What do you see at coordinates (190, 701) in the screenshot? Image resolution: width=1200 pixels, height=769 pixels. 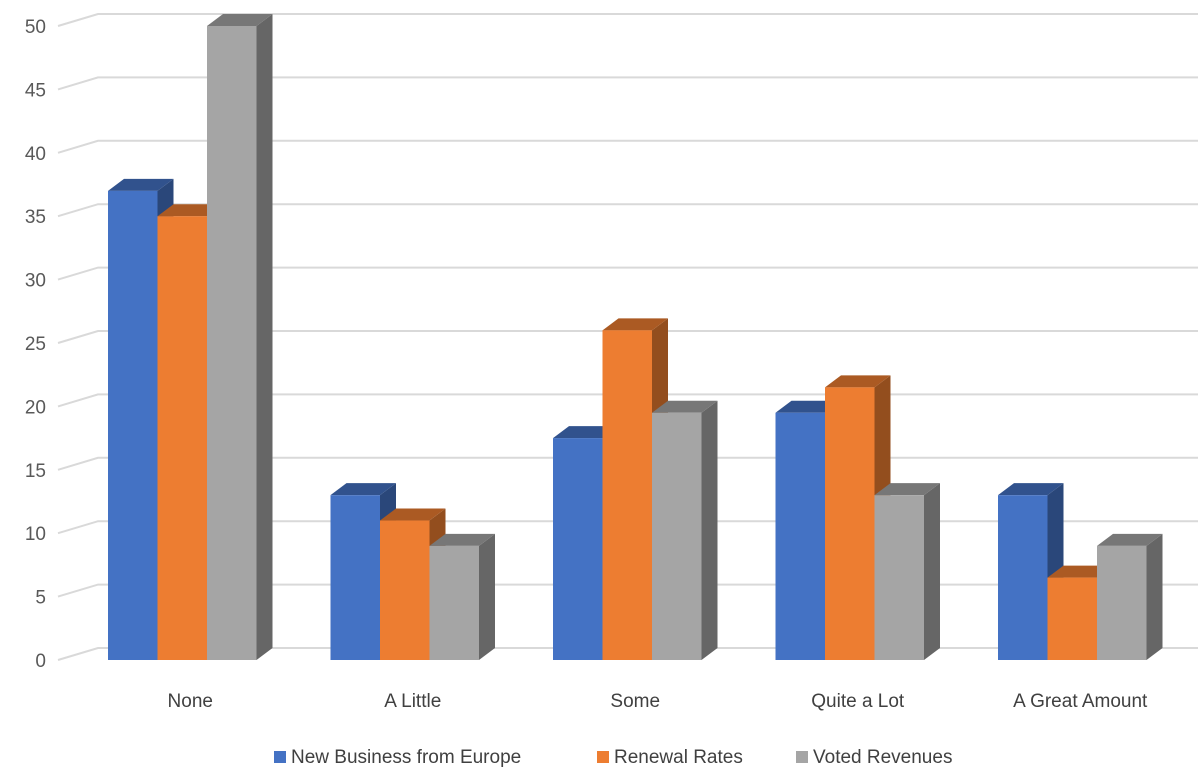 I see `x-category-label: None` at bounding box center [190, 701].